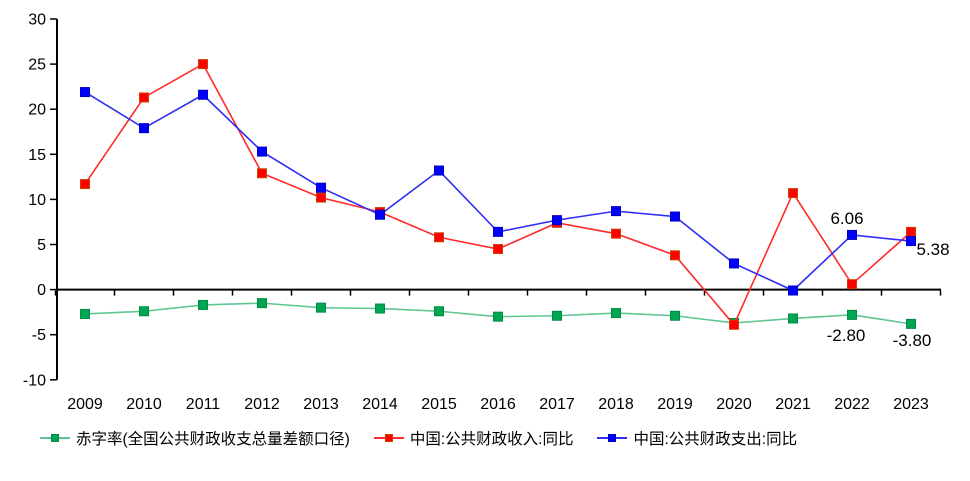 The image size is (970, 481). I want to click on data-point-s1-2022, so click(852, 284).